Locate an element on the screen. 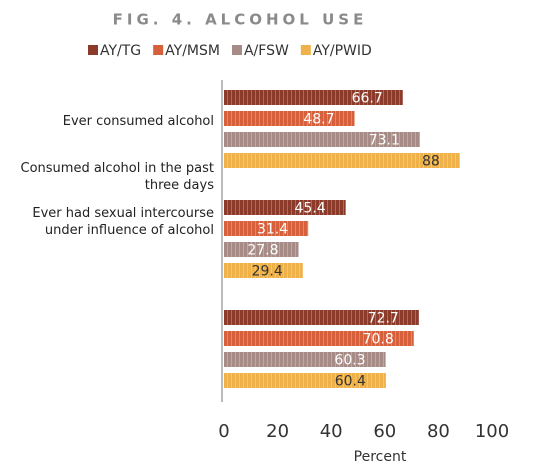  x-tick-label: 0 is located at coordinates (223, 431).